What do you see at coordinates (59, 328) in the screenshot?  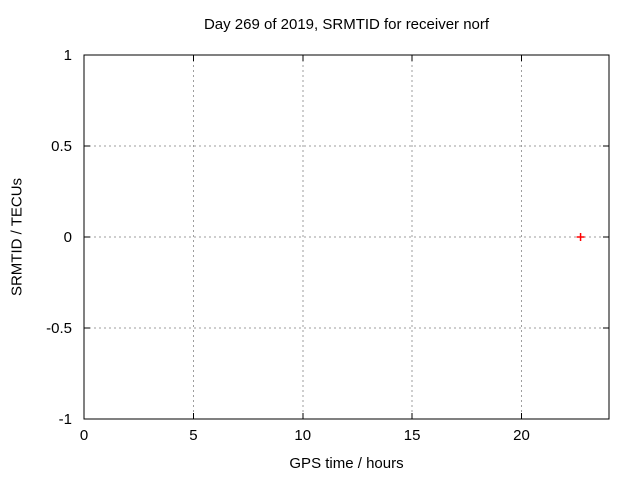 I see `y-tick-label: -0.5` at bounding box center [59, 328].